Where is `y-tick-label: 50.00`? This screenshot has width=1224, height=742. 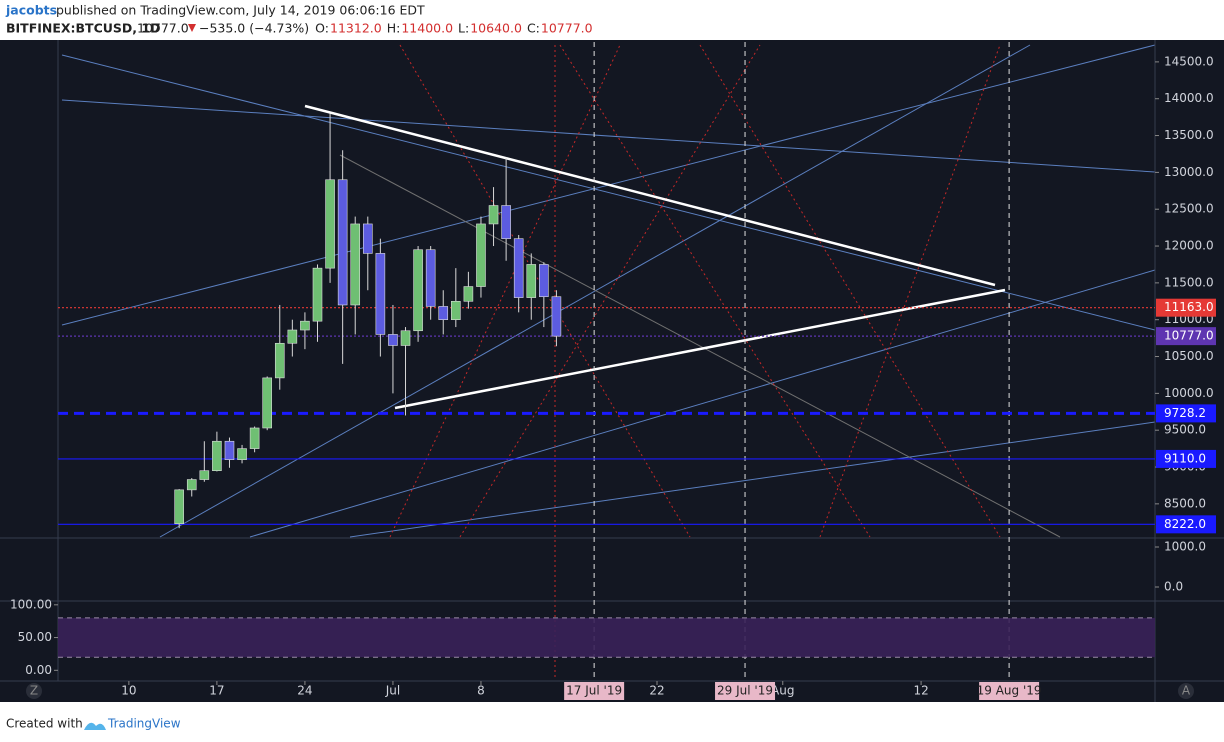 y-tick-label: 50.00 is located at coordinates (35, 637).